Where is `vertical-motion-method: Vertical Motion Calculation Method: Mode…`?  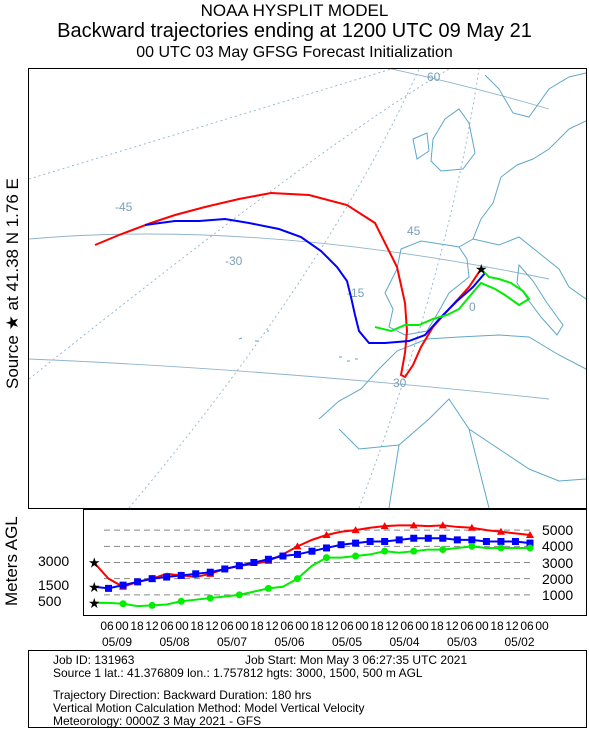 vertical-motion-method: Vertical Motion Calculation Method: Mode… is located at coordinates (209, 708).